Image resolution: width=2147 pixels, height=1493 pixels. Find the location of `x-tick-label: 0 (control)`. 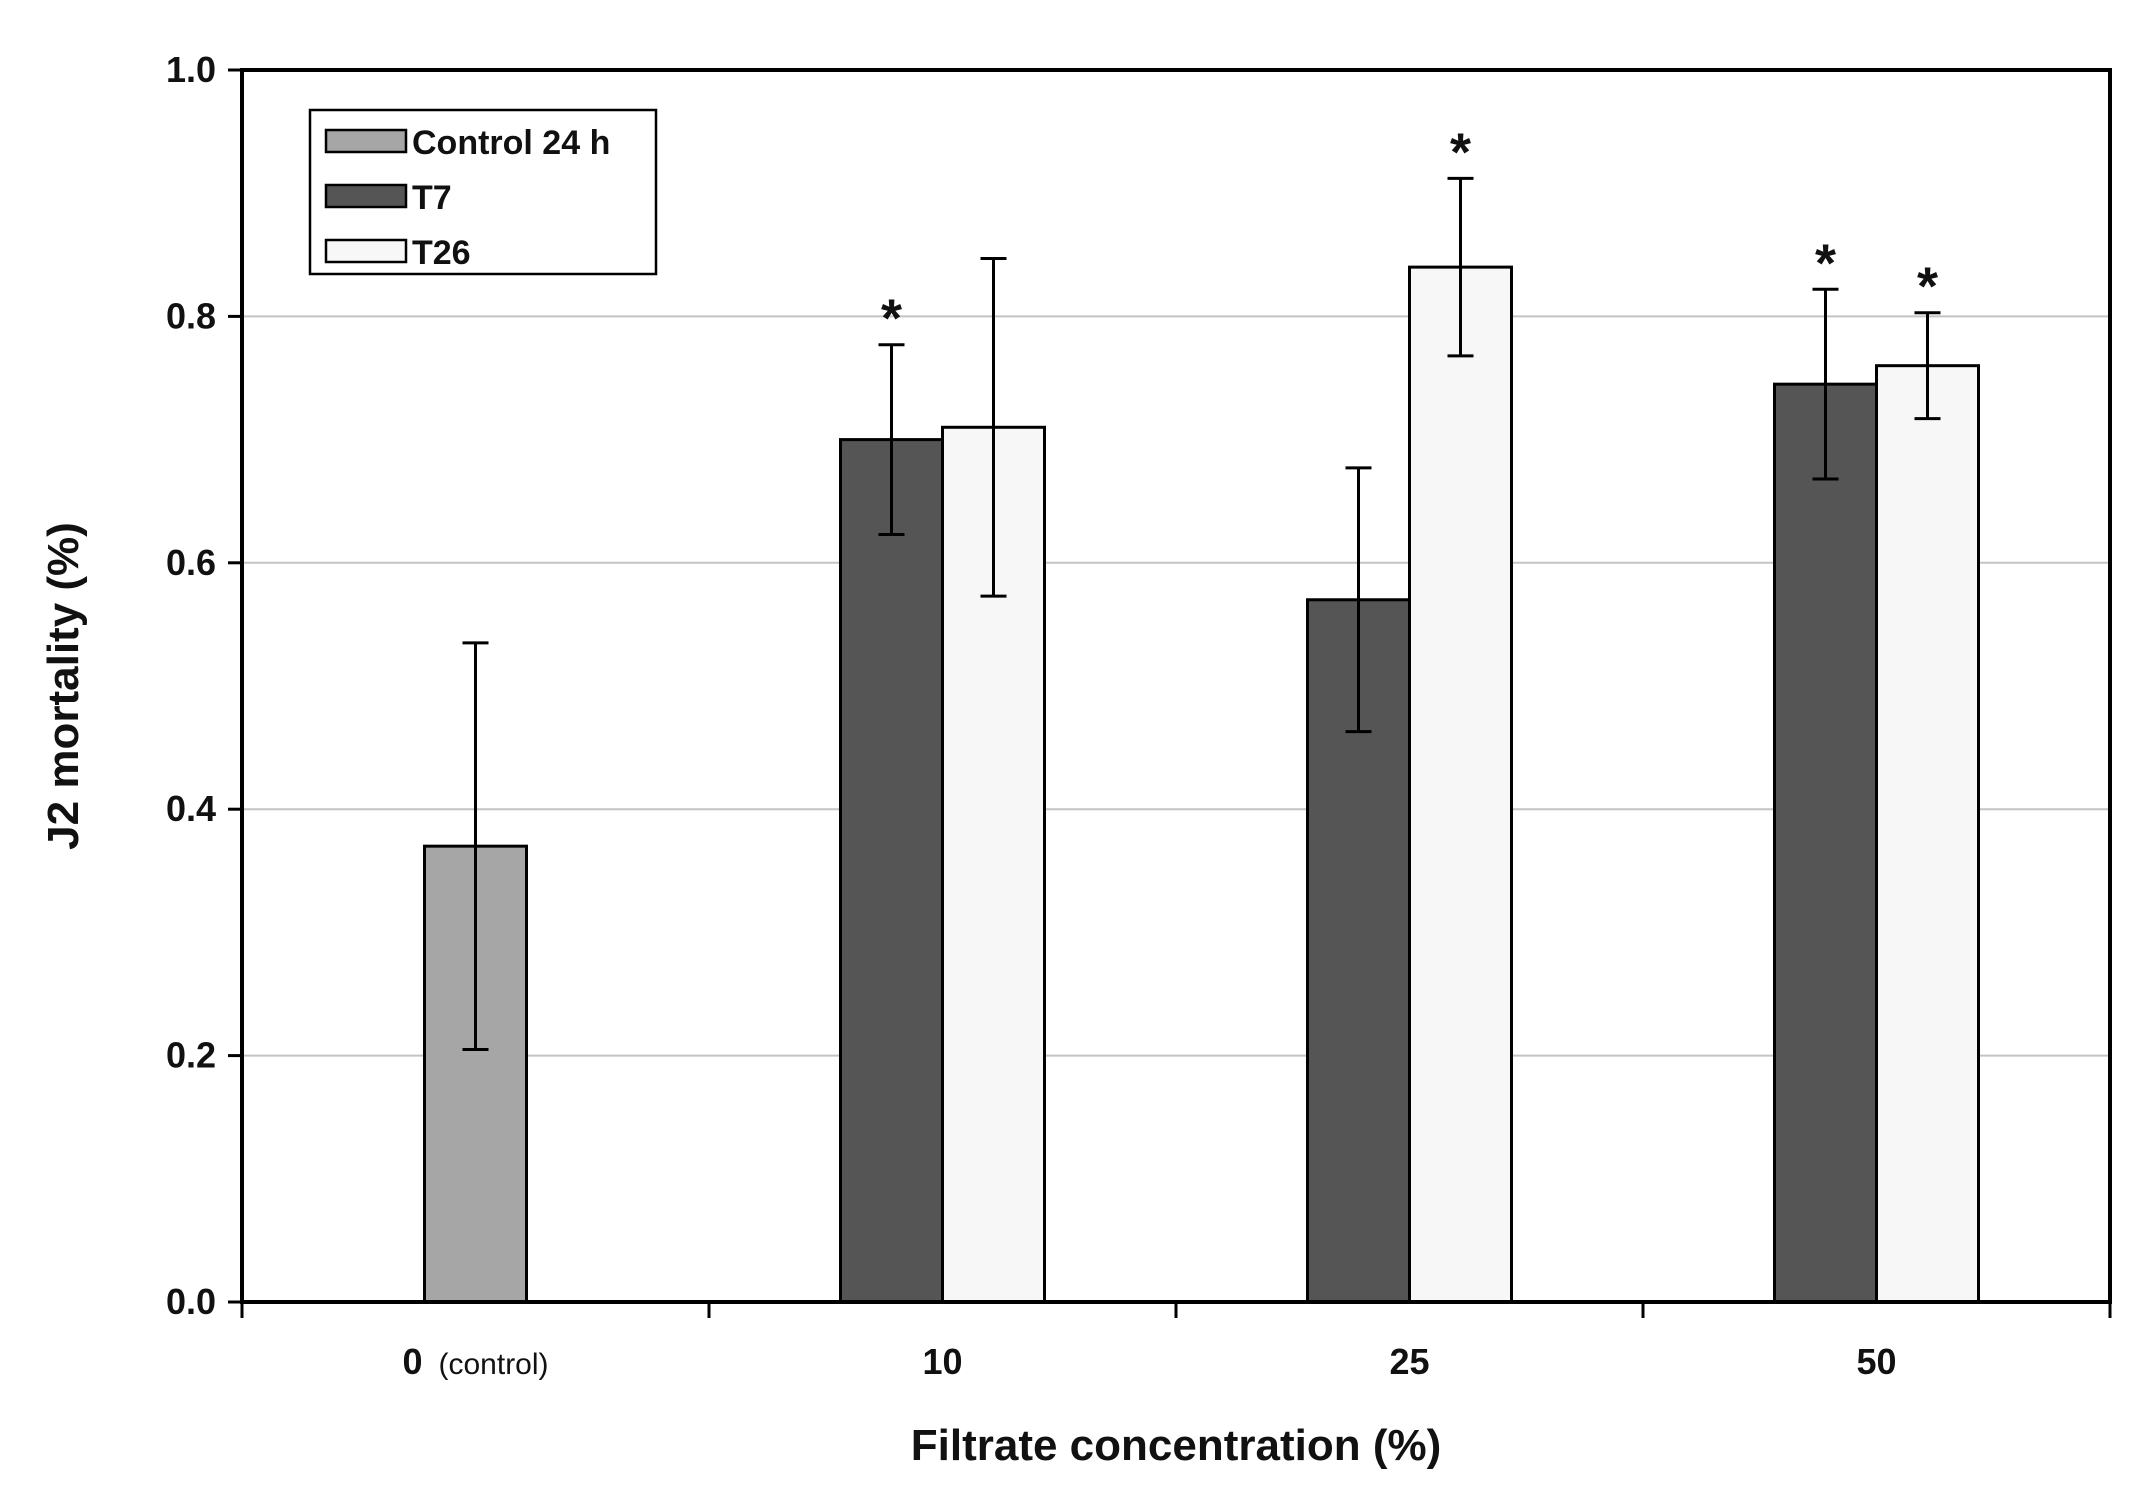

x-tick-label: 0 (control) is located at coordinates (475, 1361).